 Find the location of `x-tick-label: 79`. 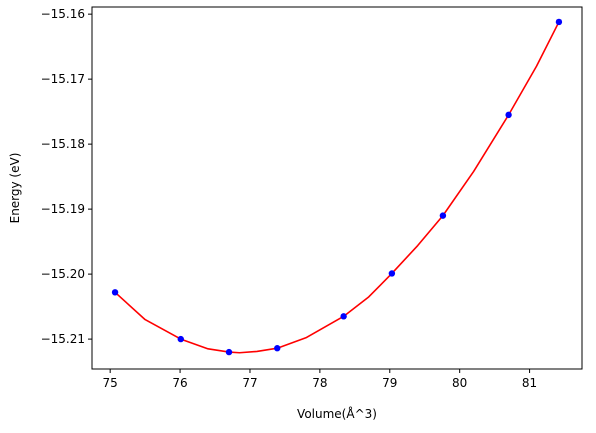

x-tick-label: 79 is located at coordinates (389, 383).